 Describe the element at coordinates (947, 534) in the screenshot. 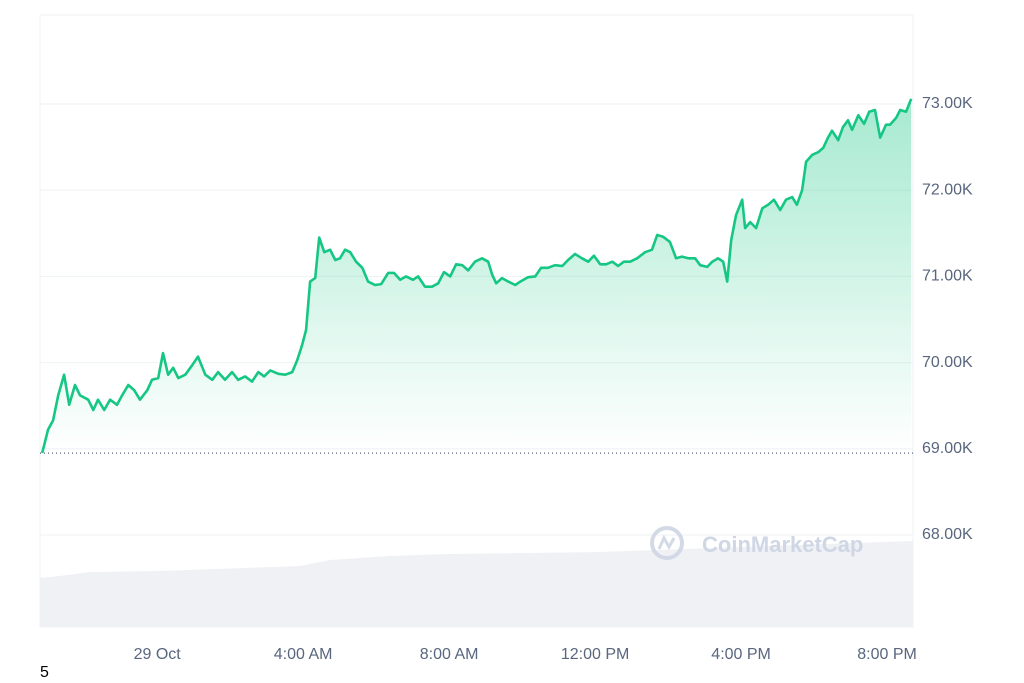

I see `y-tick-label: 68.00K` at that location.